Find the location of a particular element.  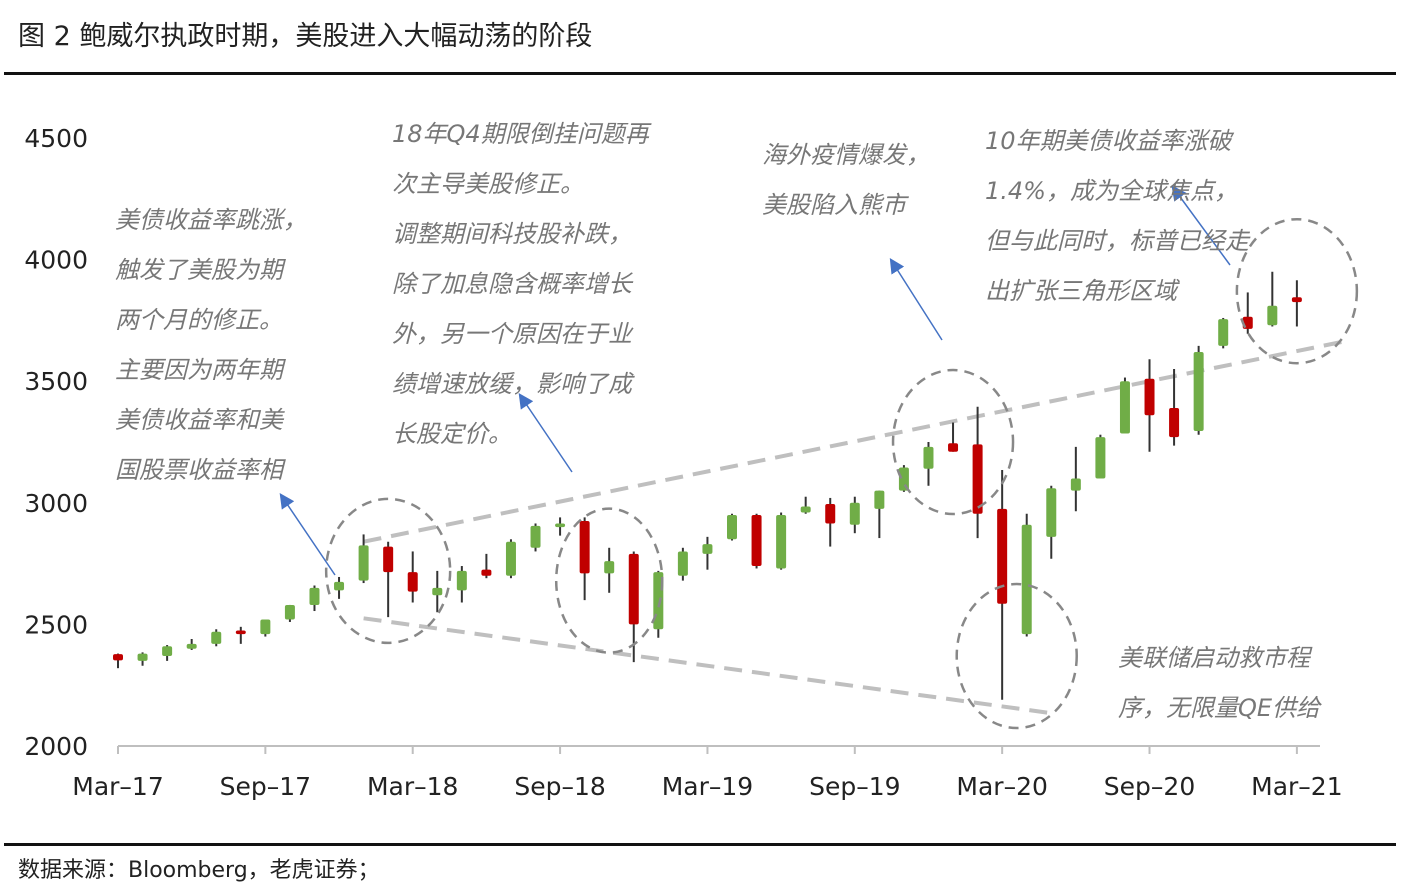

x-tick-label: Mar–21 is located at coordinates (1296, 786).